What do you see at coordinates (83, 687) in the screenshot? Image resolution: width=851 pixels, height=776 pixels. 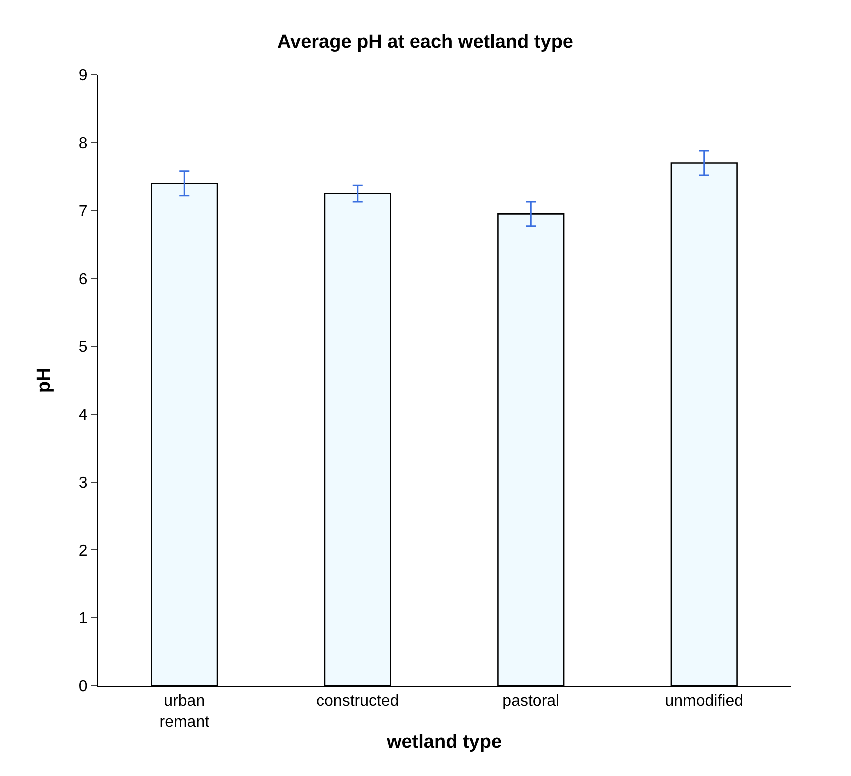 I see `y-tick-label: 0` at bounding box center [83, 687].